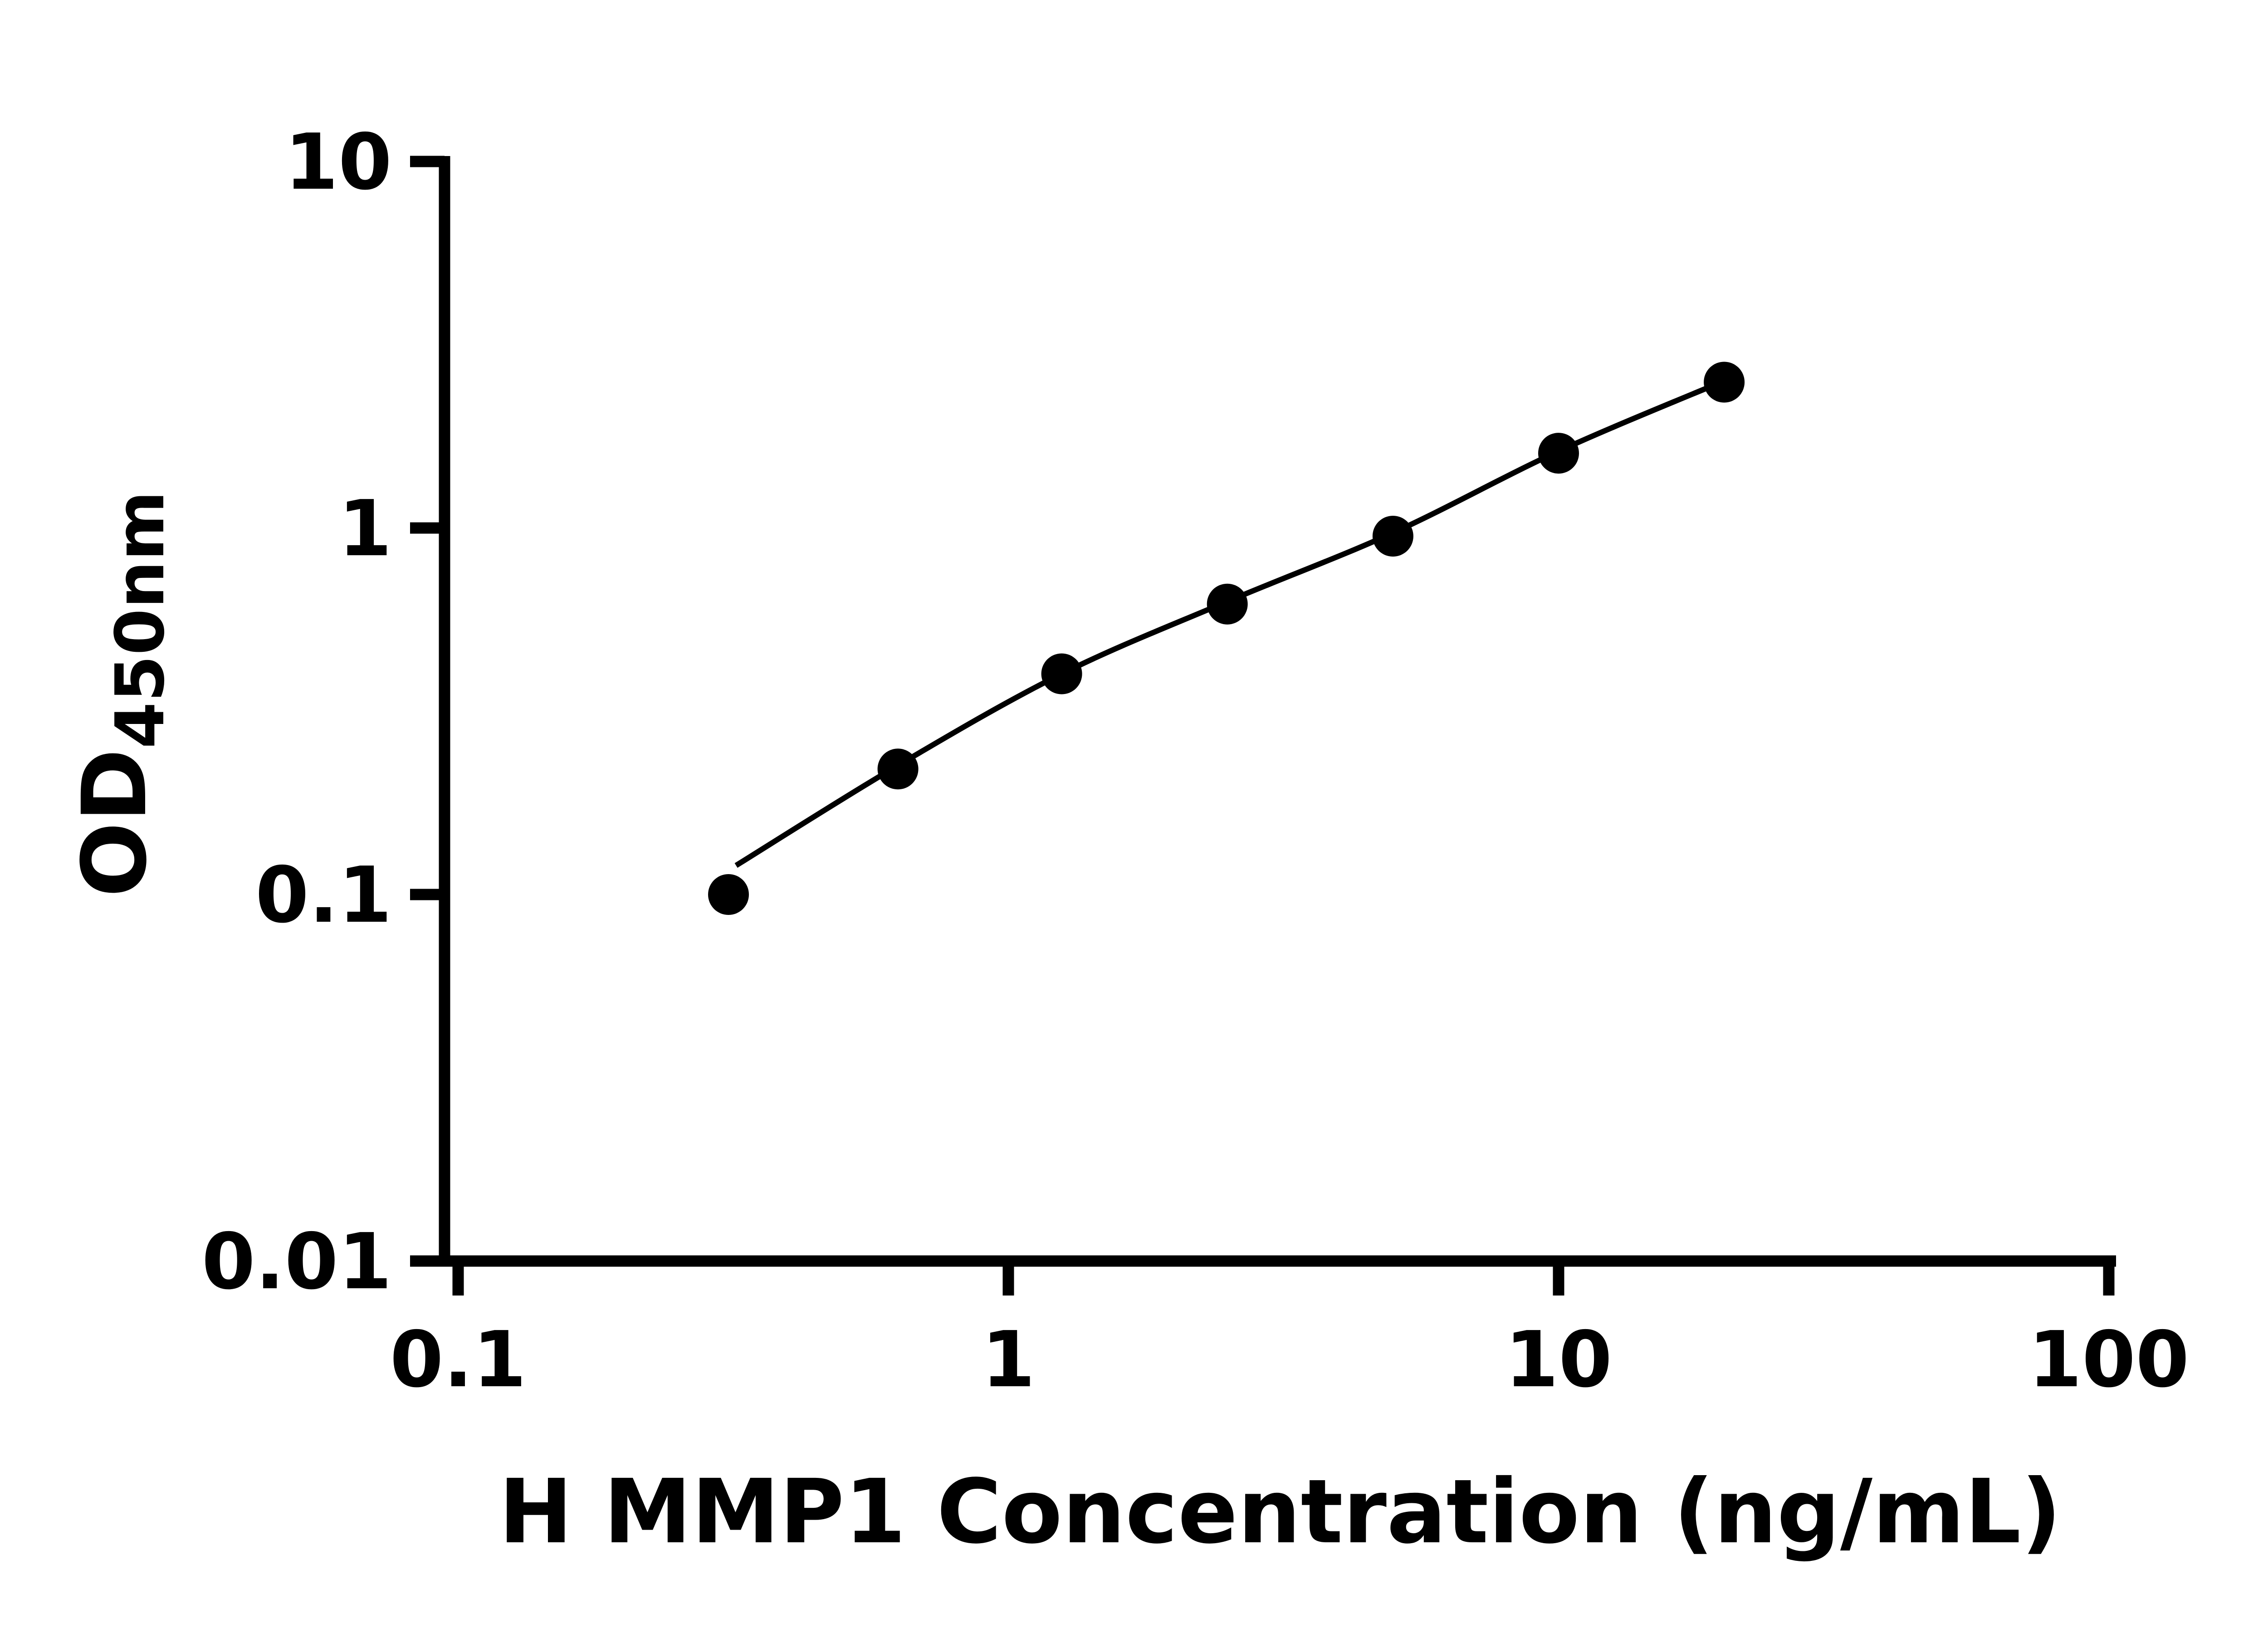  Describe the element at coordinates (338, 162) in the screenshot. I see `y-tick-label: 10` at that location.